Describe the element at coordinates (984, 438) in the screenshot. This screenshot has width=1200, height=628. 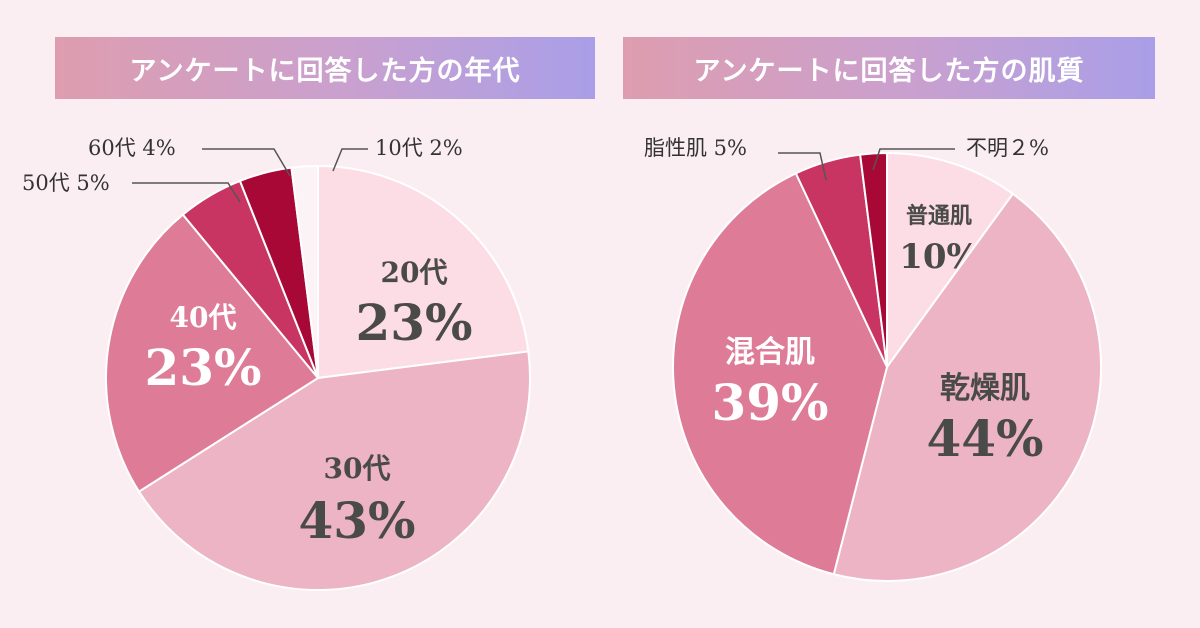
I see `slice-percent-label: 44%` at that location.